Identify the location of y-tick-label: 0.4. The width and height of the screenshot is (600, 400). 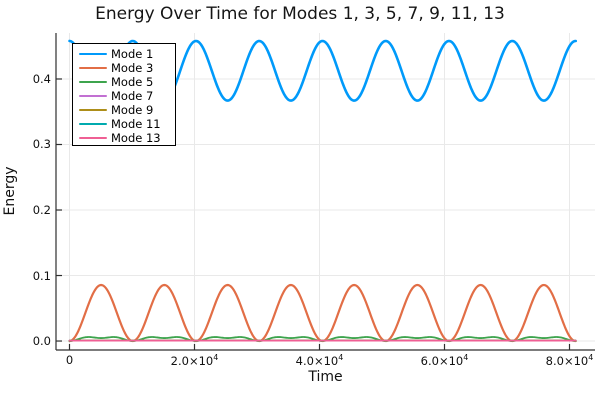
(41, 78).